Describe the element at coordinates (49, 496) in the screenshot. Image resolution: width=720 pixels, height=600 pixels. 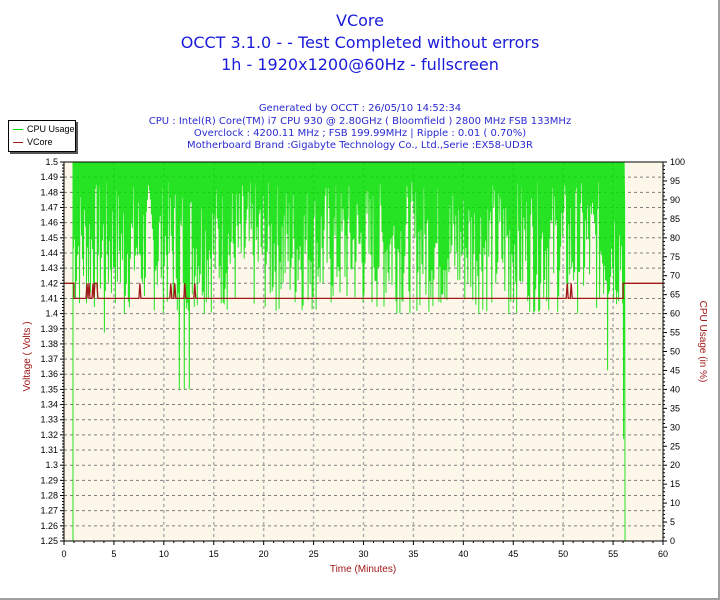
I see `y-tick-label: 1.28` at that location.